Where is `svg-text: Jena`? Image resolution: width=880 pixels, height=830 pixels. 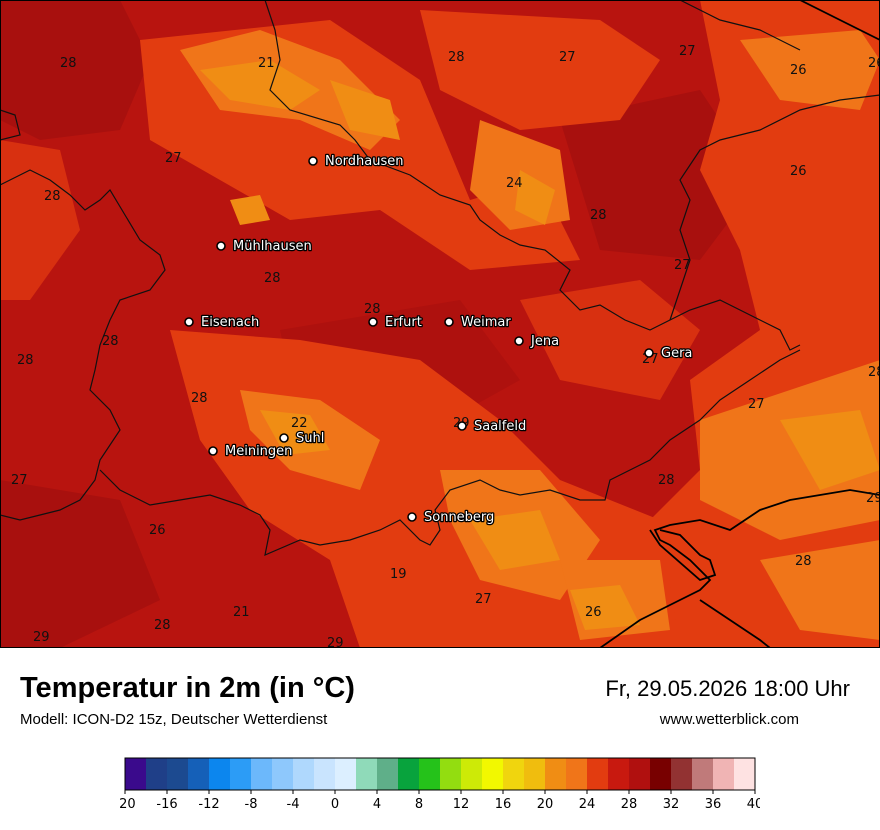 svg-text: Jena is located at coordinates (544, 341).